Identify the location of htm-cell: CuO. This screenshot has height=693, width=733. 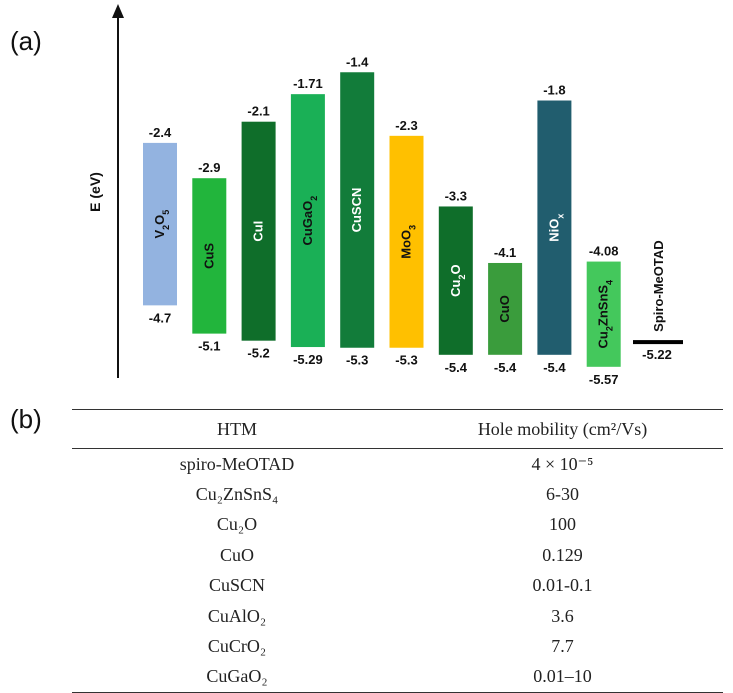
(236, 554).